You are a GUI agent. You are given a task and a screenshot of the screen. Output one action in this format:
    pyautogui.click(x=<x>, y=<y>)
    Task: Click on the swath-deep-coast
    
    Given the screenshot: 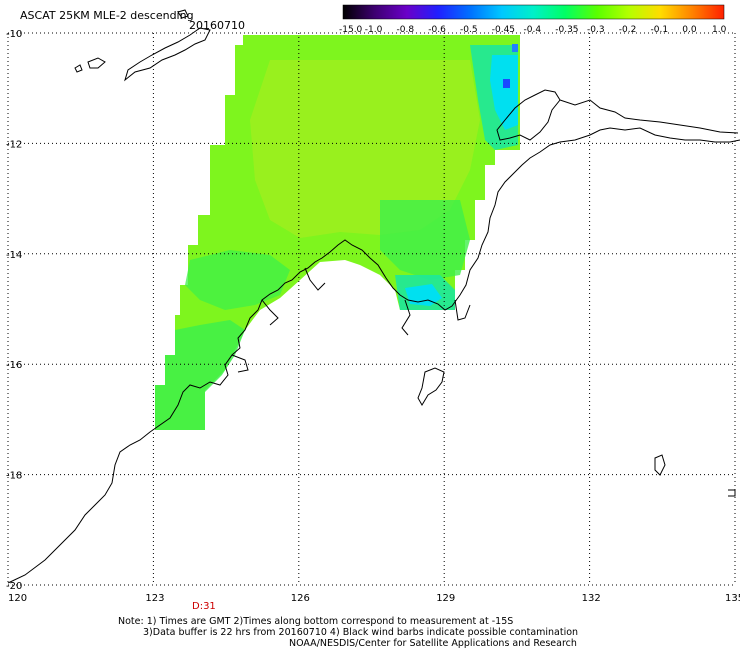 What is the action you would take?
    pyautogui.click(x=237, y=280)
    